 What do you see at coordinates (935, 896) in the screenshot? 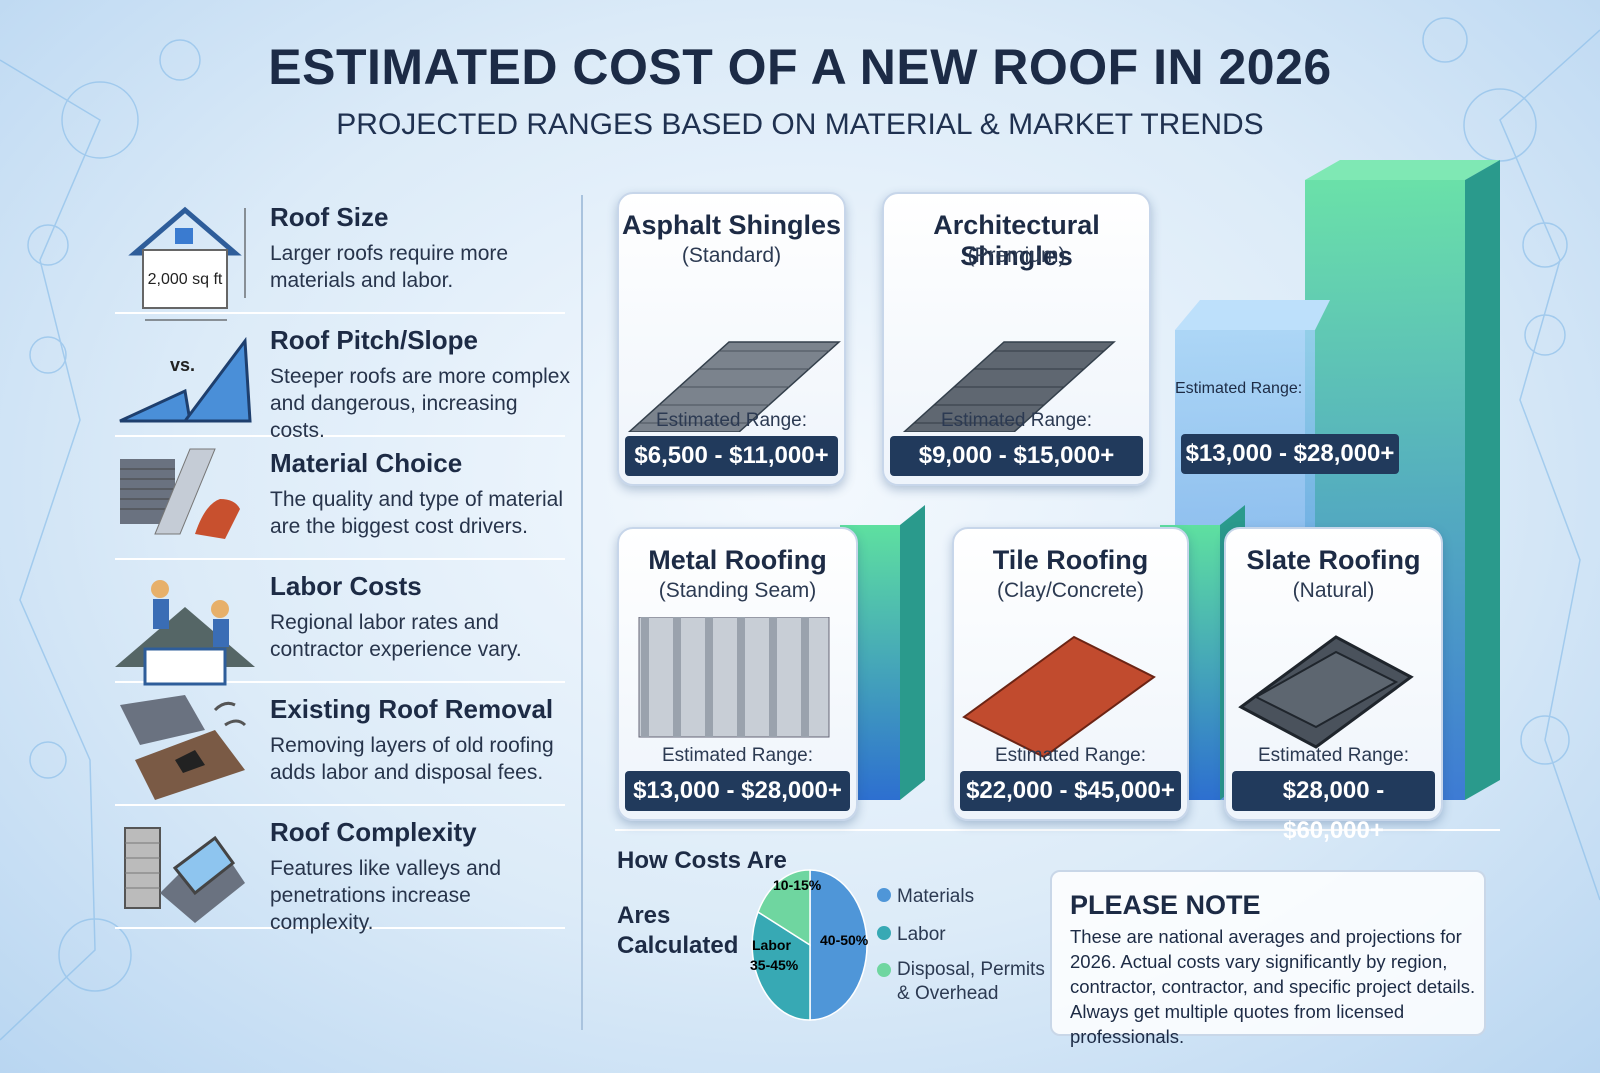
I see `legend-entry: Materials` at bounding box center [935, 896].